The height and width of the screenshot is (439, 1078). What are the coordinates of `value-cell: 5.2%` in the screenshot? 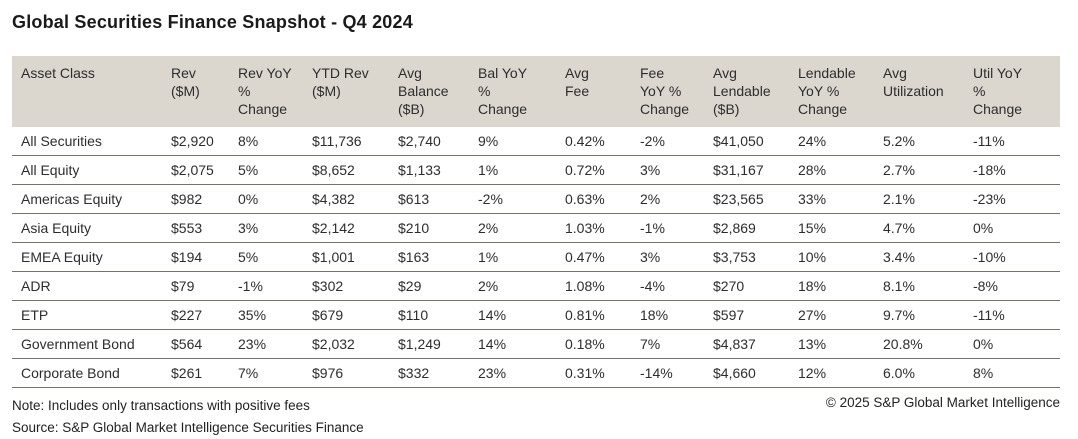 It's located at (928, 141).